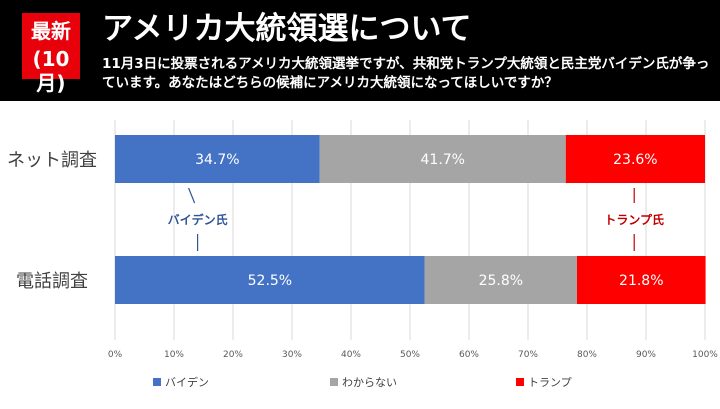  I want to click on x-tick-label: 60%, so click(469, 355).